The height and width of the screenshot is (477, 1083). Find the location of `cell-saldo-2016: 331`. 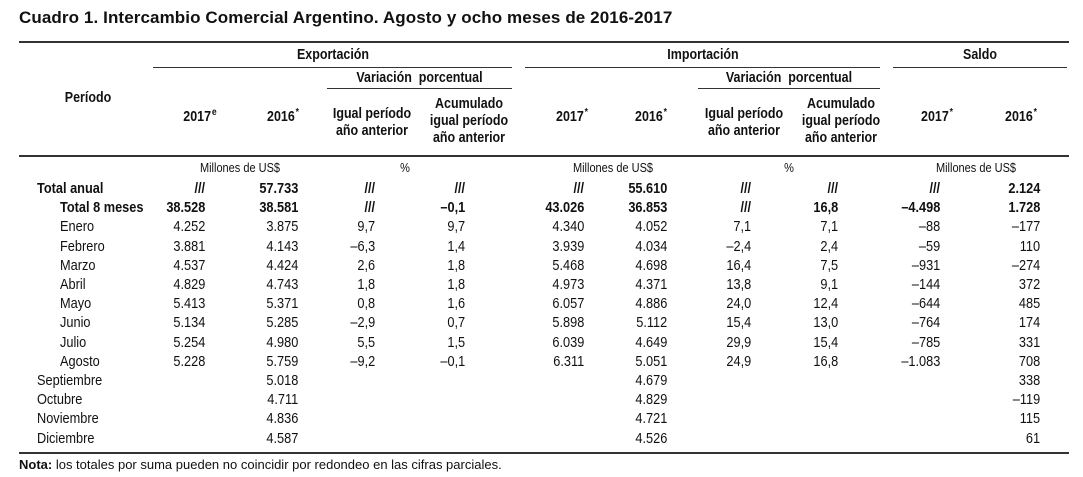

cell-saldo-2016: 331 is located at coordinates (1029, 342).